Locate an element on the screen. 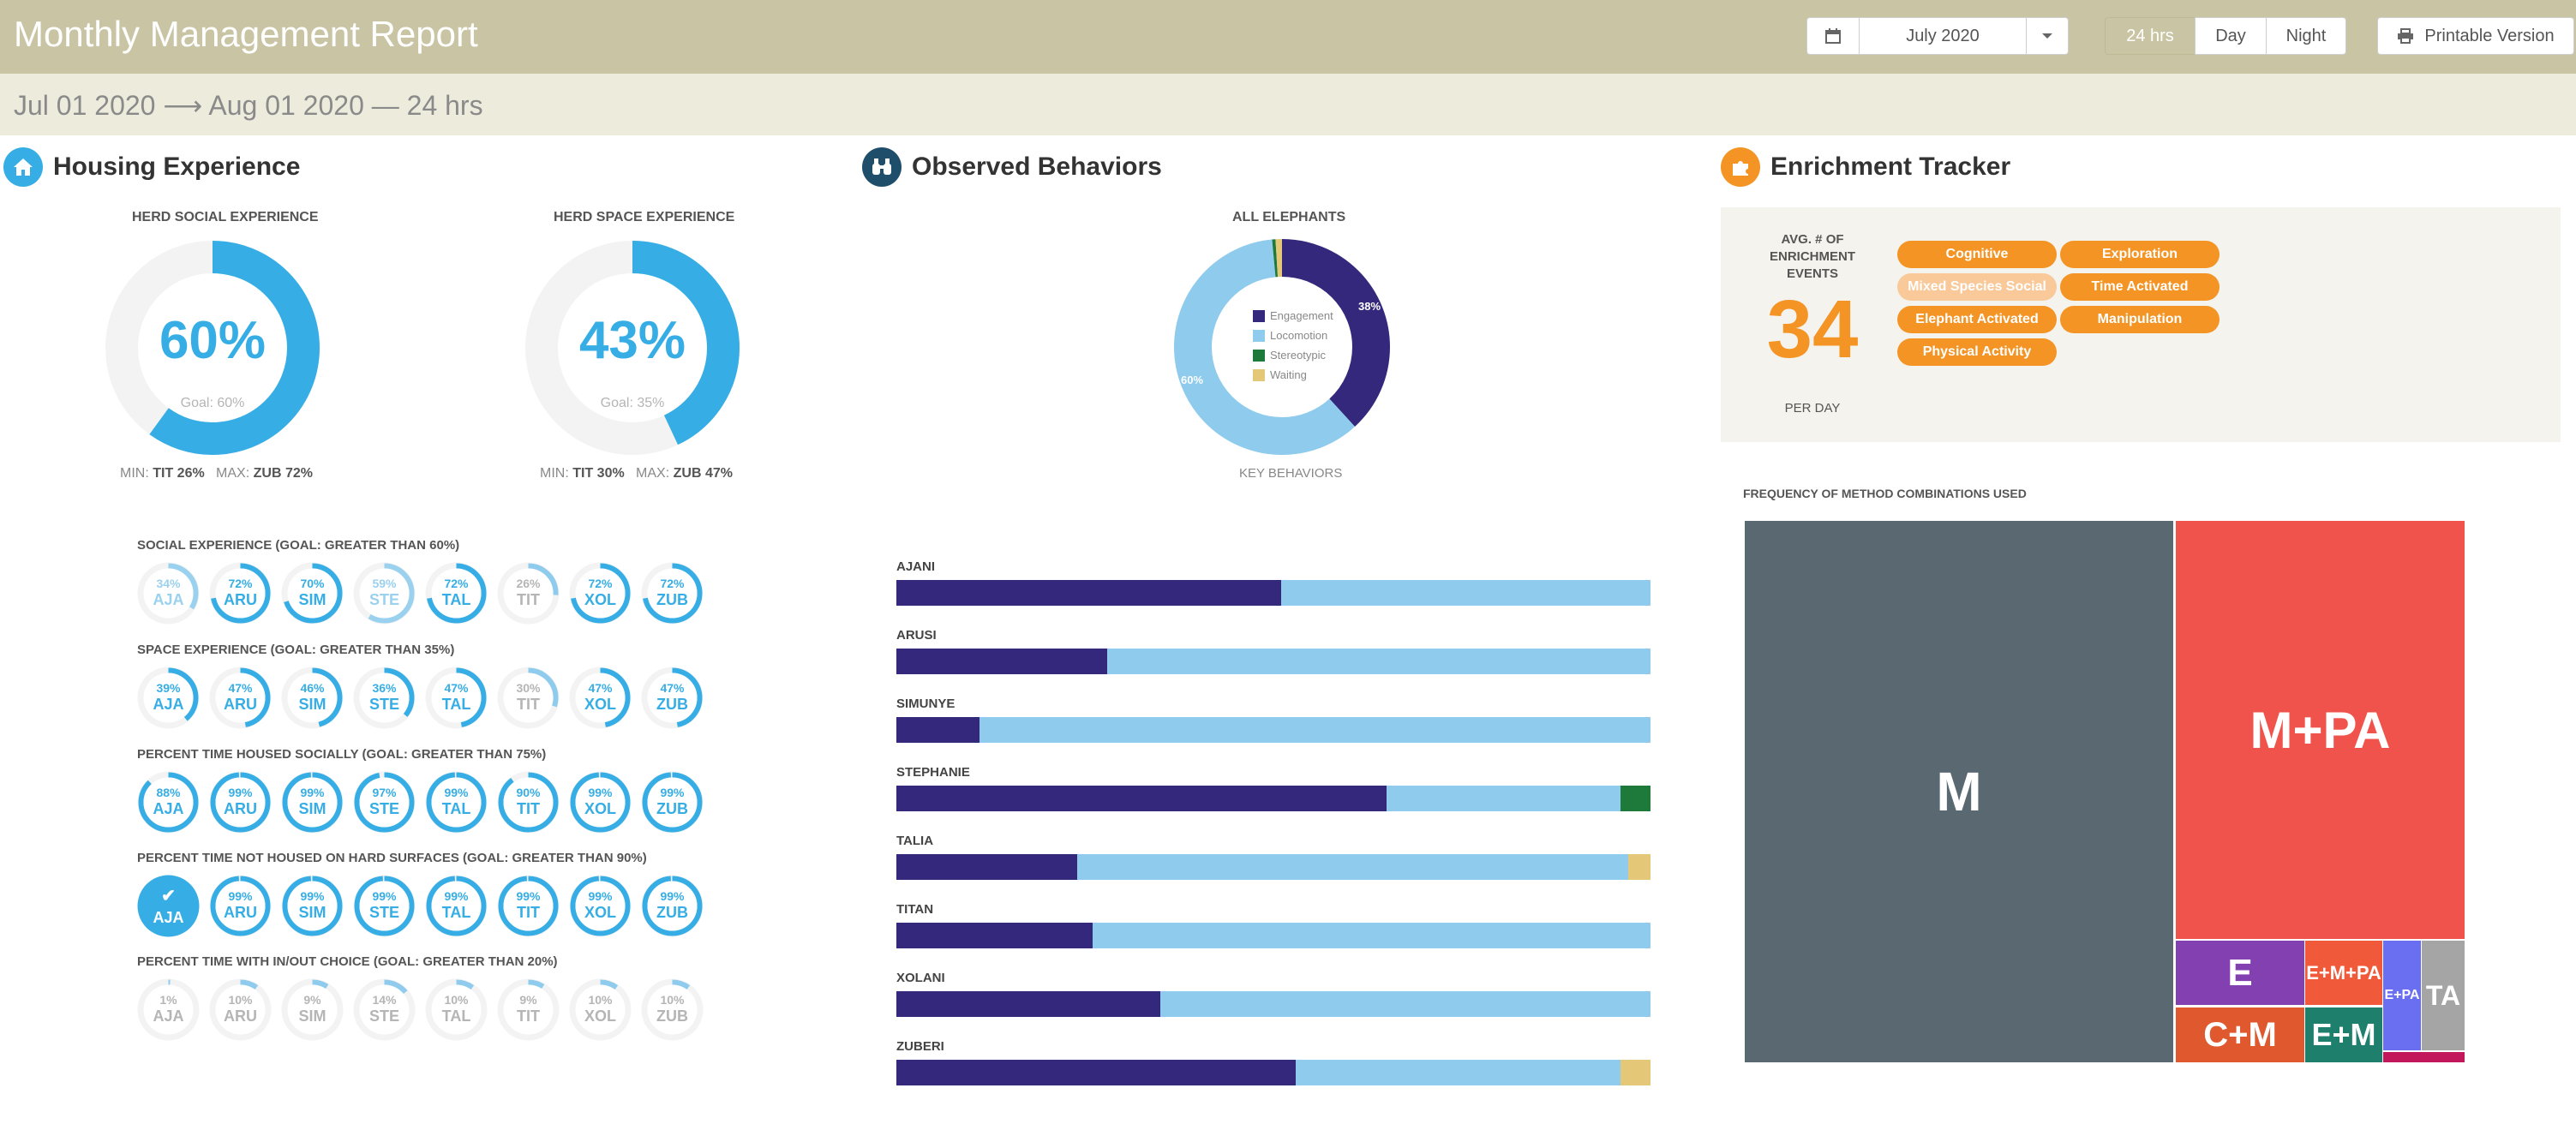  calendar-button is located at coordinates (1833, 36).